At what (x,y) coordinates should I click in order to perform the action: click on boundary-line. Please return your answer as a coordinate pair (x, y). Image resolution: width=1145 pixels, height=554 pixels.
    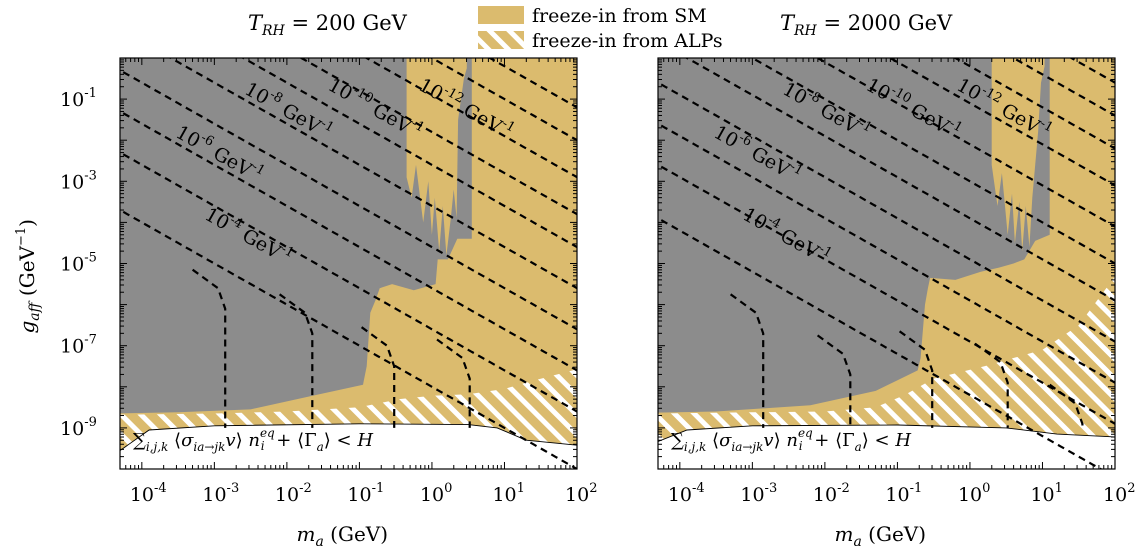
    Looking at the image, I should click on (886, 433).